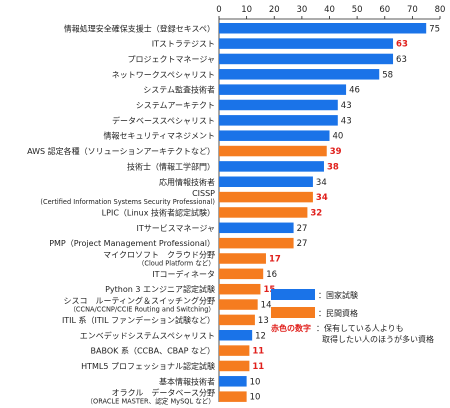  What do you see at coordinates (159, 255) in the screenshot?
I see `category-label: マイクロソフト クラウド分野` at bounding box center [159, 255].